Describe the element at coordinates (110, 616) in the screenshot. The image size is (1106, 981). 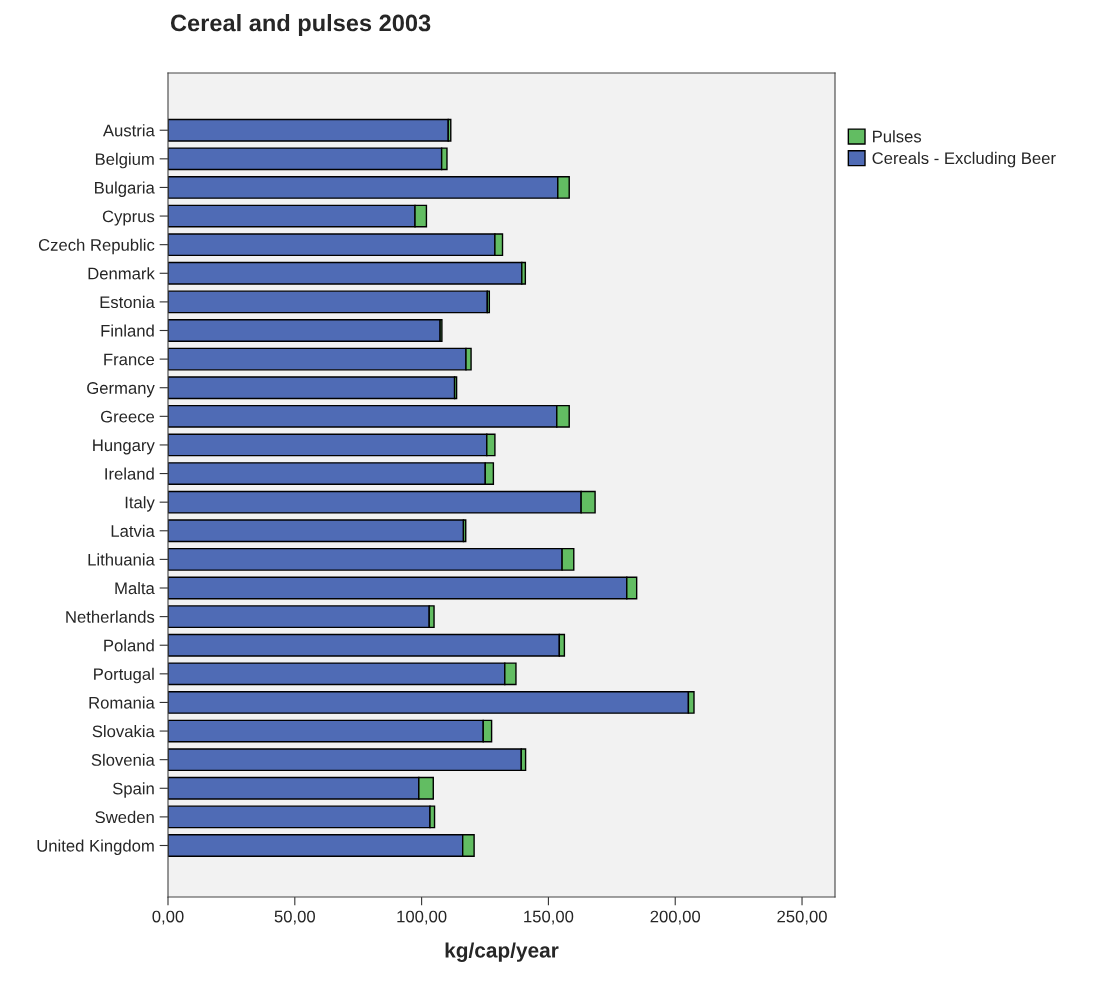
I see `y-tick-label: Netherlands` at that location.